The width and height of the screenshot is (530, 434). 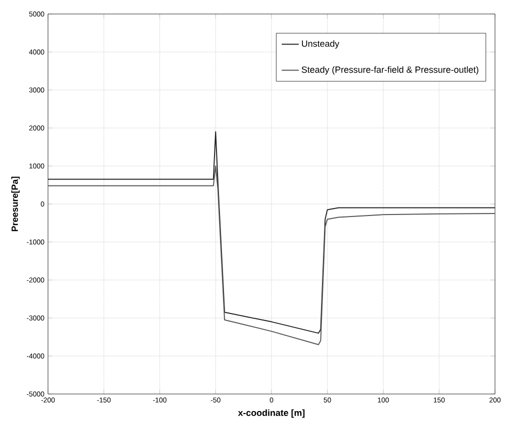 What do you see at coordinates (390, 70) in the screenshot?
I see `legend-label: Steady (Pressure-far-field & Pressure-outlet)` at bounding box center [390, 70].